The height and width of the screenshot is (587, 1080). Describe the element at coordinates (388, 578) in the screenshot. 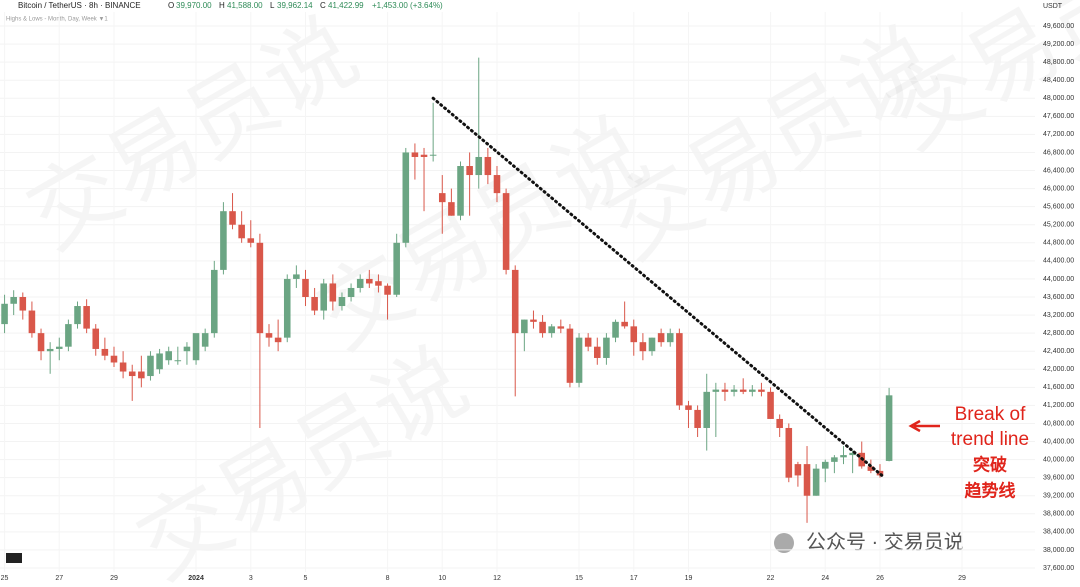

I see `x-tick-label: 8` at that location.